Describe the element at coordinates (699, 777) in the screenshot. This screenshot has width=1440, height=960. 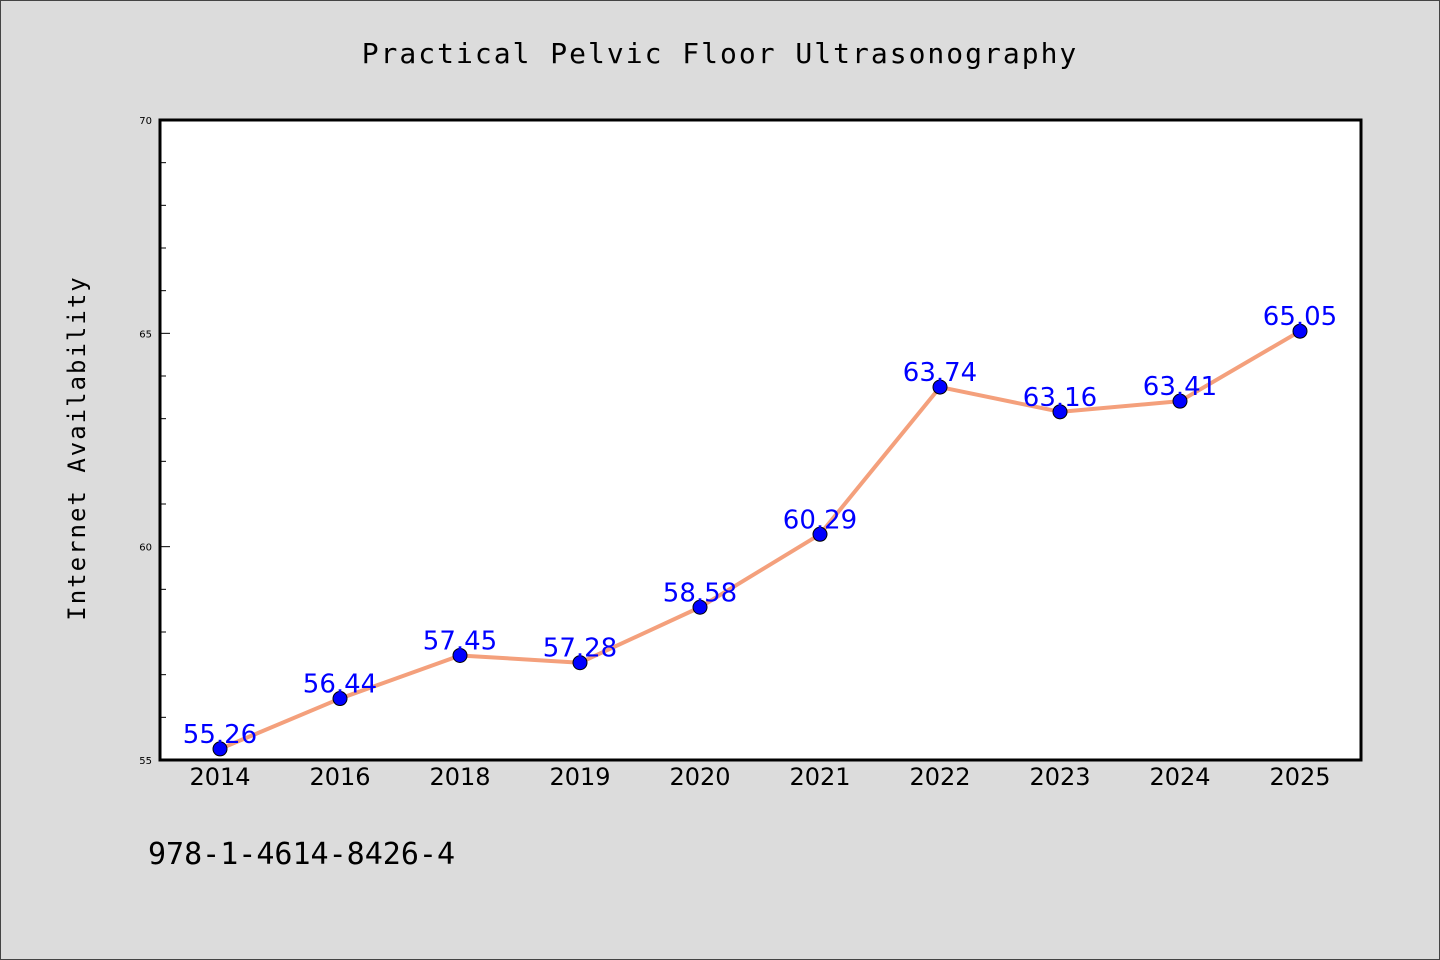
I see `x-tick-label: 2020` at that location.